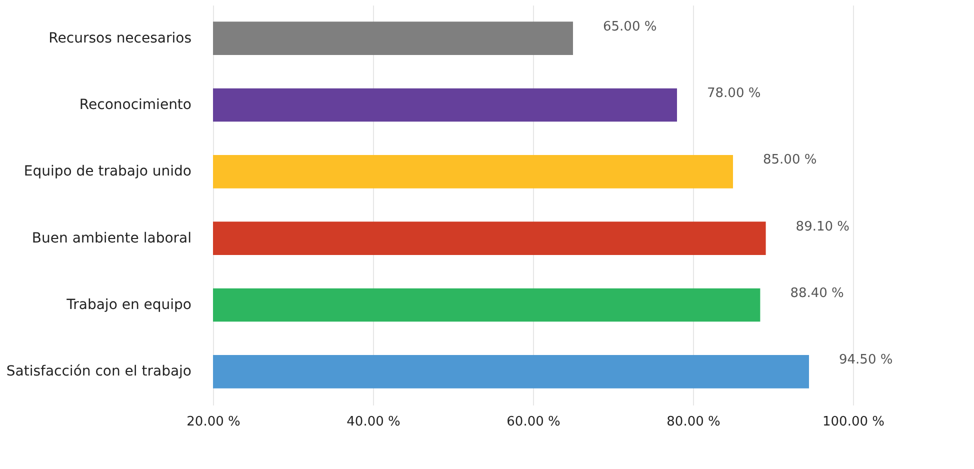  I want to click on data-label: 85.00 %, so click(790, 160).